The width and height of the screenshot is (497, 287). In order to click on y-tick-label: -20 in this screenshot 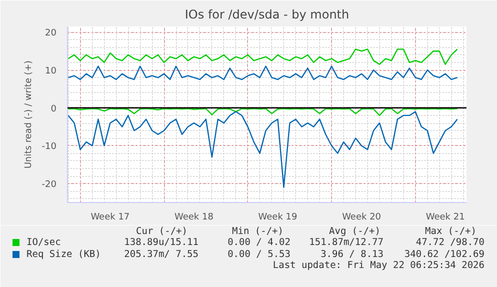, I will do `click(49, 185)`.